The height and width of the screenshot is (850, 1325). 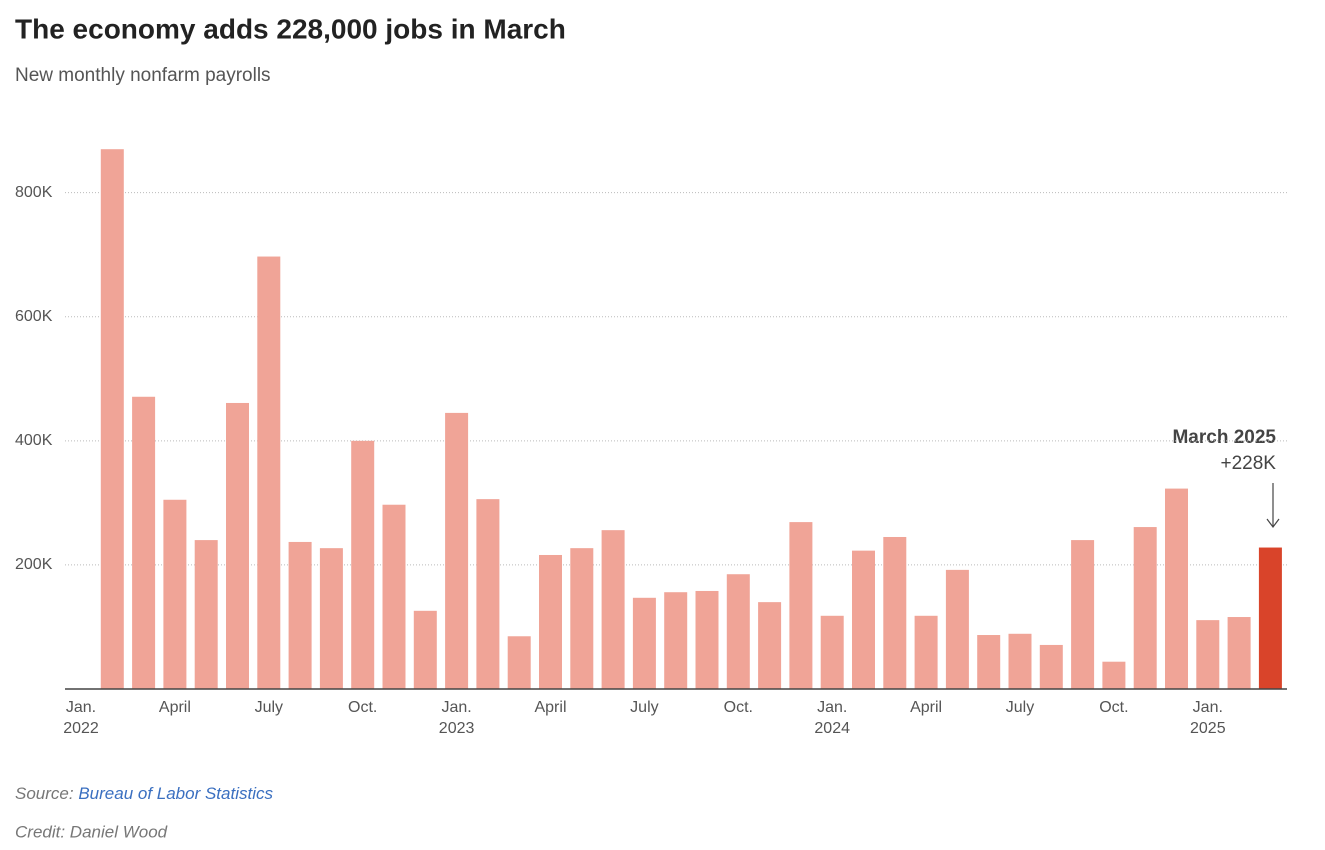 I want to click on annotation-title: March 2025, so click(x=1224, y=437).